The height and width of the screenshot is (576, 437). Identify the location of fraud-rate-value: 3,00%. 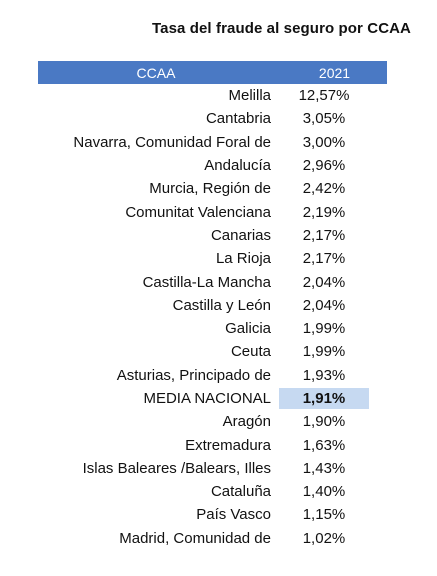
(324, 142).